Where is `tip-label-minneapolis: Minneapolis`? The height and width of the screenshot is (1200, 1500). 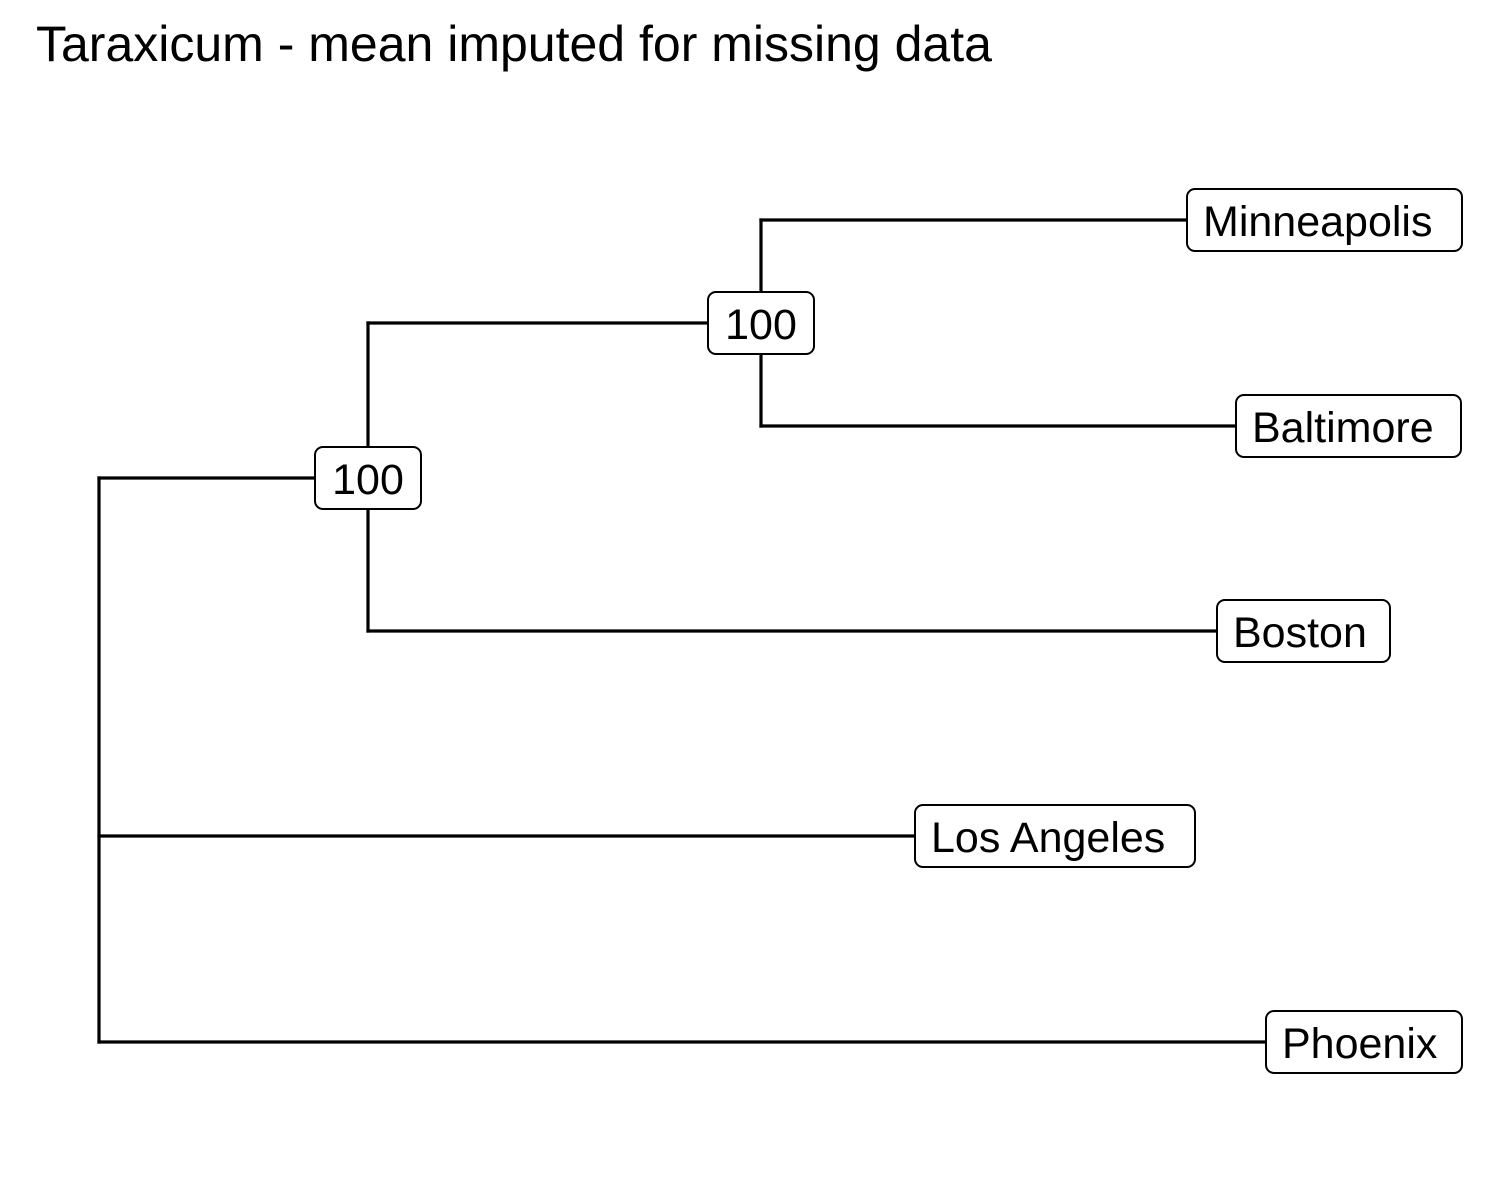 tip-label-minneapolis: Minneapolis is located at coordinates (1324, 220).